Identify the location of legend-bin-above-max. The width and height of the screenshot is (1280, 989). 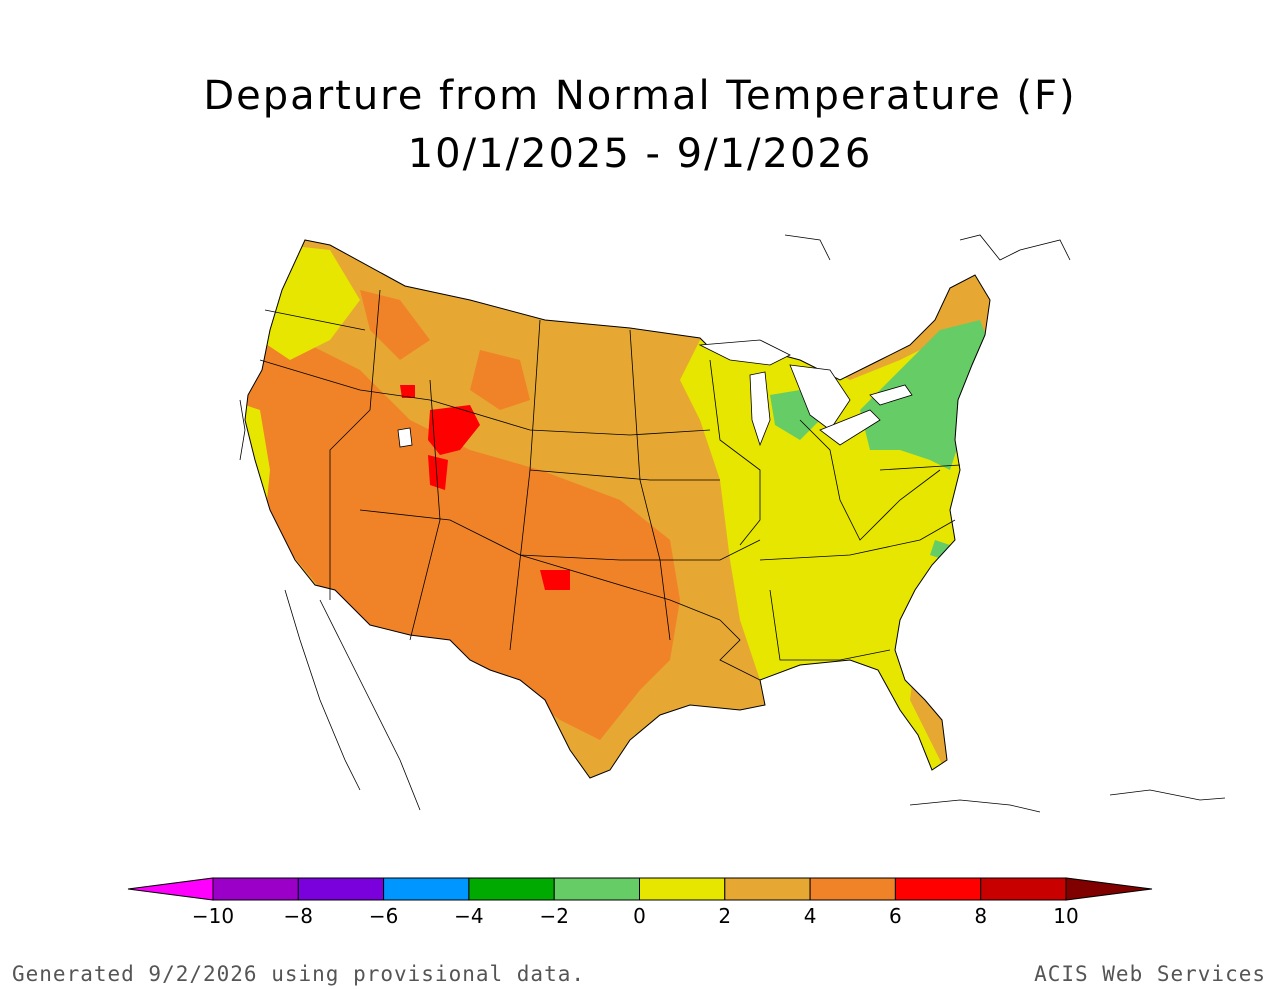
(1109, 889).